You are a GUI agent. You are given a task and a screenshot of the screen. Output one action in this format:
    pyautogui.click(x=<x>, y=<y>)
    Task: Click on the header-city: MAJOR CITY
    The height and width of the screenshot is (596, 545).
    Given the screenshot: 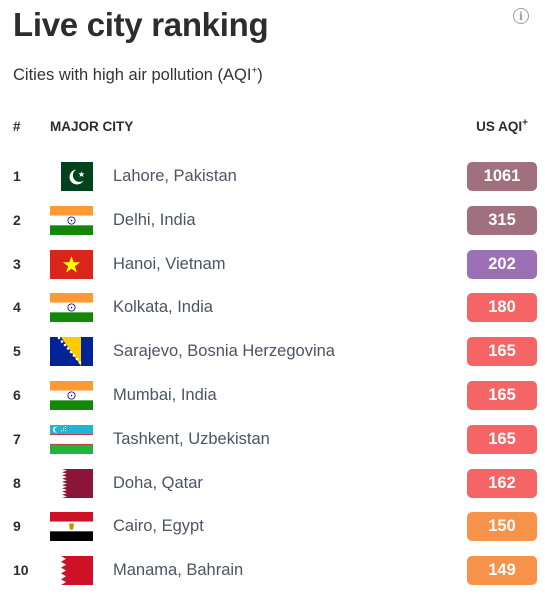 What is the action you would take?
    pyautogui.click(x=92, y=126)
    